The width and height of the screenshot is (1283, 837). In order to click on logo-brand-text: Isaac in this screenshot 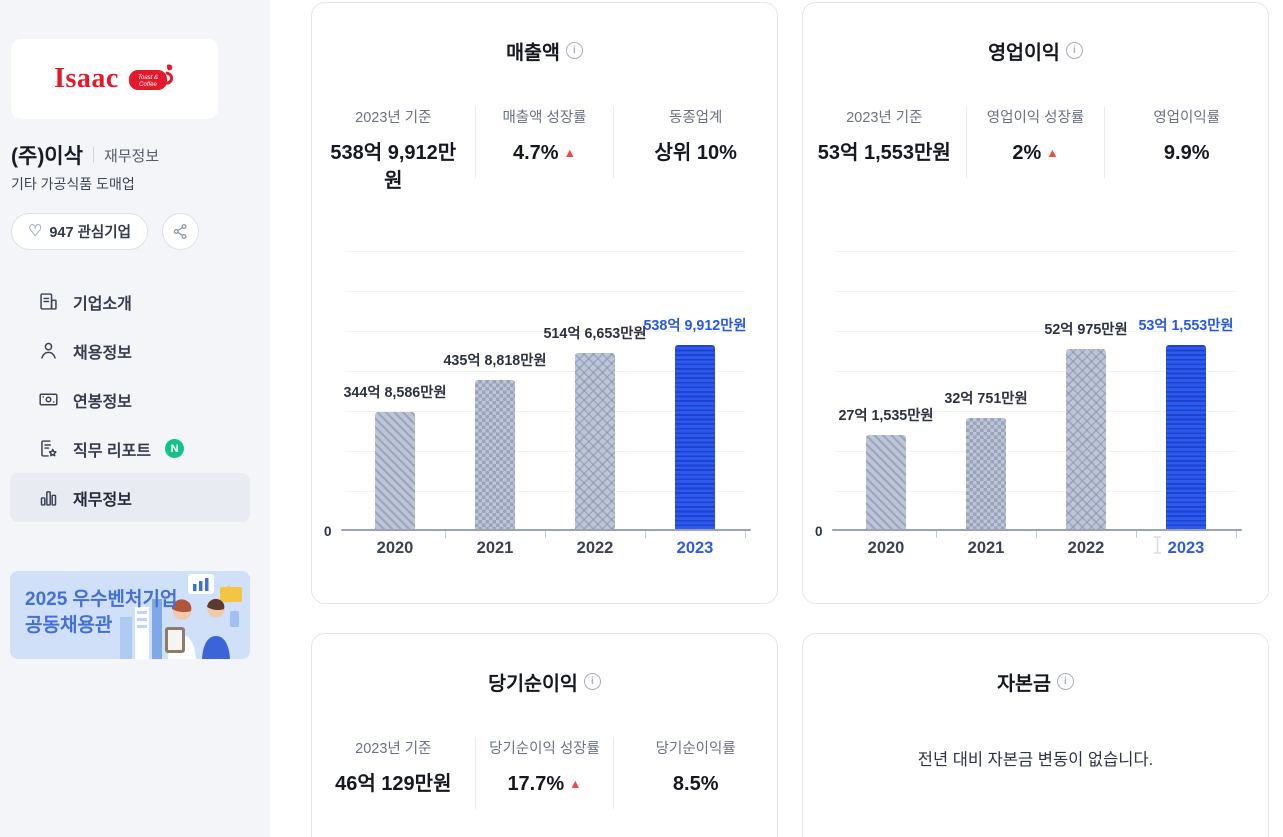, I will do `click(86, 78)`.